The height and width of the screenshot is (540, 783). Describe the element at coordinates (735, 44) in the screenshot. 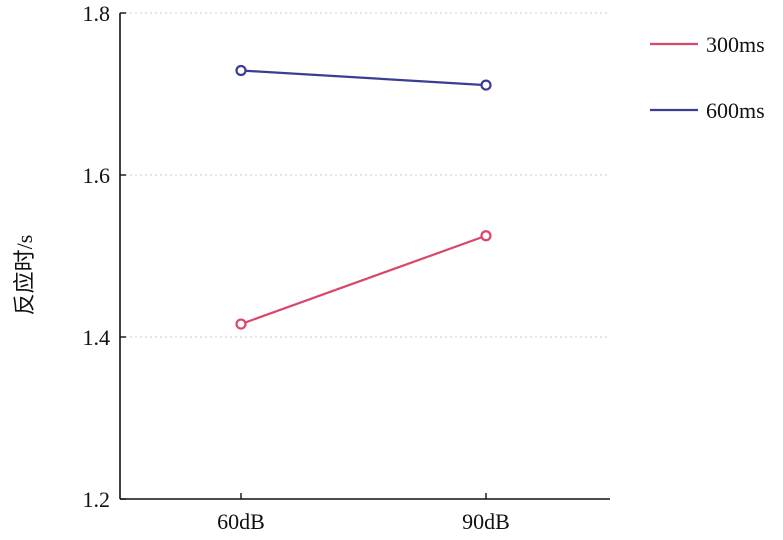

I see `legend-label: 300ms` at that location.